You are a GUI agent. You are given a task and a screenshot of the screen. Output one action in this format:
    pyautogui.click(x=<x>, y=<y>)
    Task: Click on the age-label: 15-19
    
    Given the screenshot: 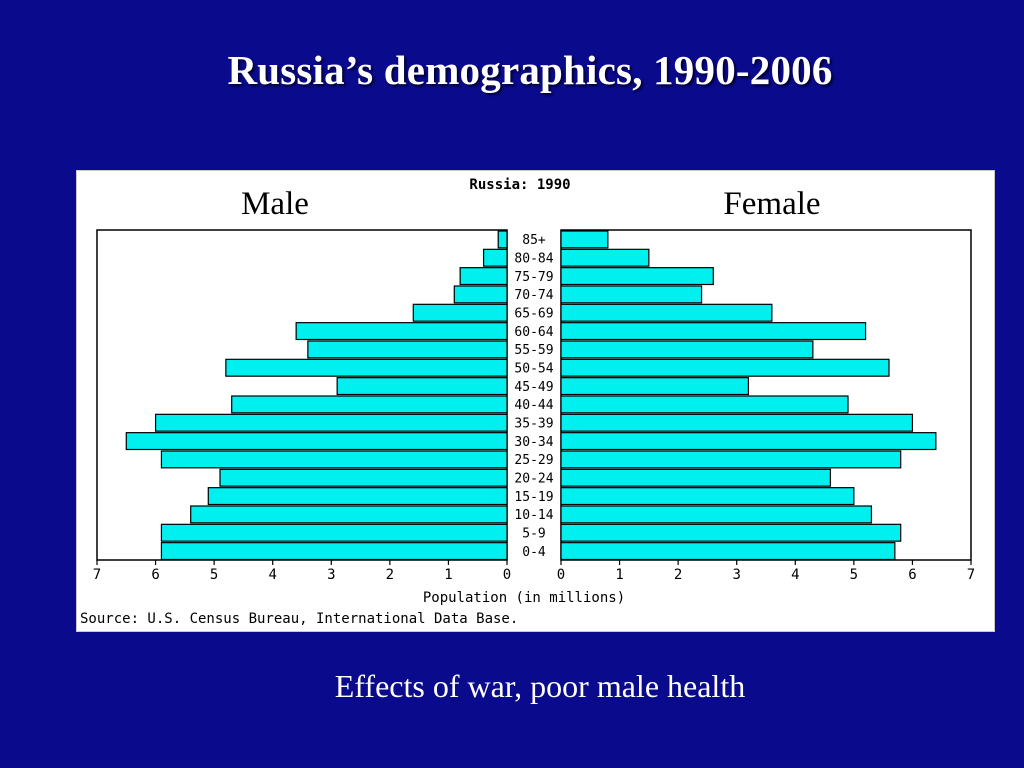 What is the action you would take?
    pyautogui.click(x=533, y=497)
    